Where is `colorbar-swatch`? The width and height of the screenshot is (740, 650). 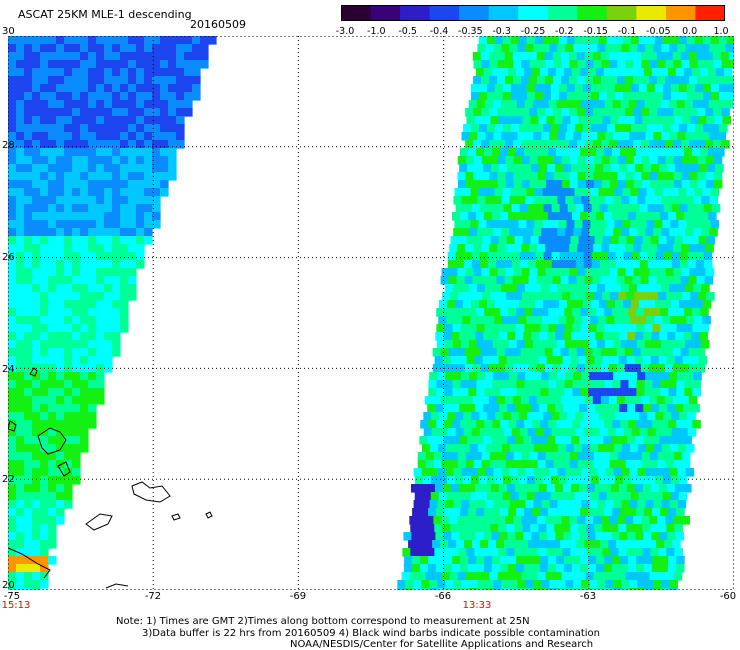 colorbar-swatch is located at coordinates (680, 13).